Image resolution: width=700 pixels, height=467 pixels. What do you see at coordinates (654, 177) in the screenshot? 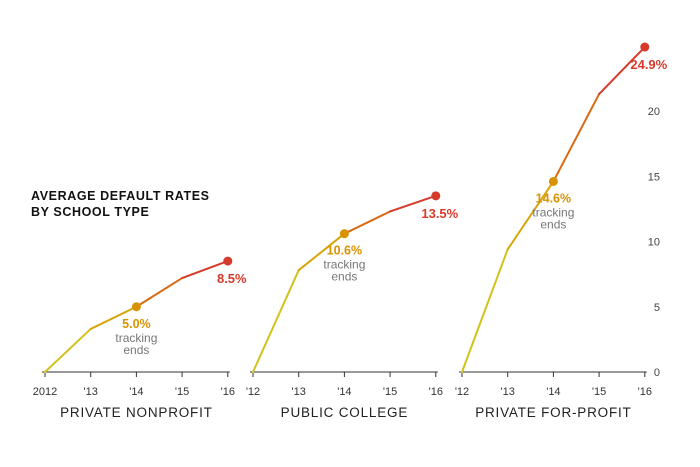
I see `y-tick-label: 15` at bounding box center [654, 177].